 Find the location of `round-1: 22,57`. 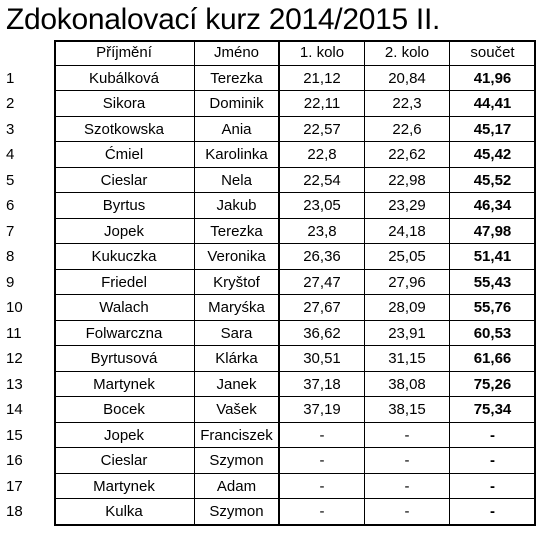

round-1: 22,57 is located at coordinates (322, 129).